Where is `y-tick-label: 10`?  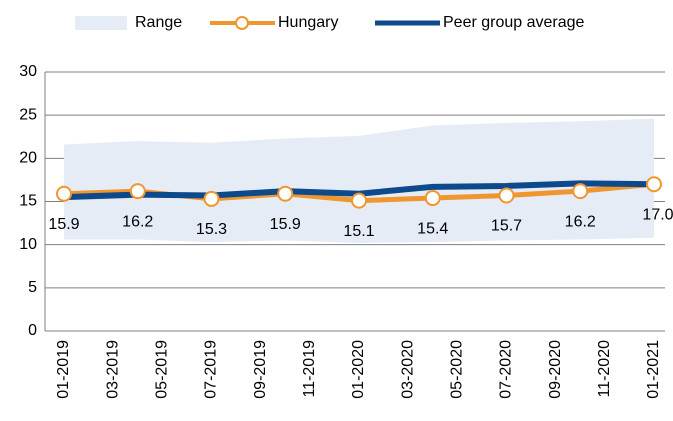 y-tick-label: 10 is located at coordinates (28, 244).